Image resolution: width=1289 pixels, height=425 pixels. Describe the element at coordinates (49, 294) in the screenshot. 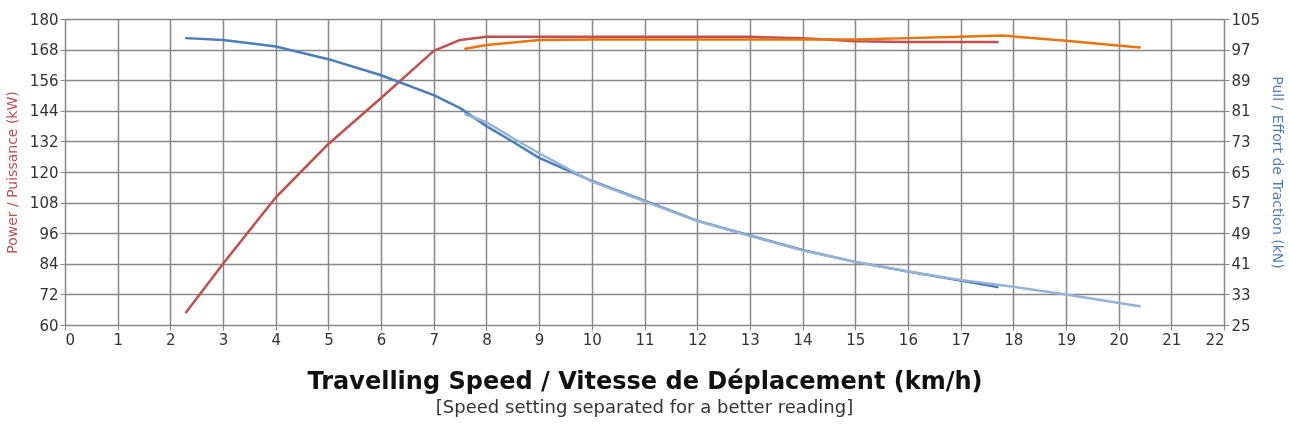

I see `y-tick-label: 72` at that location.